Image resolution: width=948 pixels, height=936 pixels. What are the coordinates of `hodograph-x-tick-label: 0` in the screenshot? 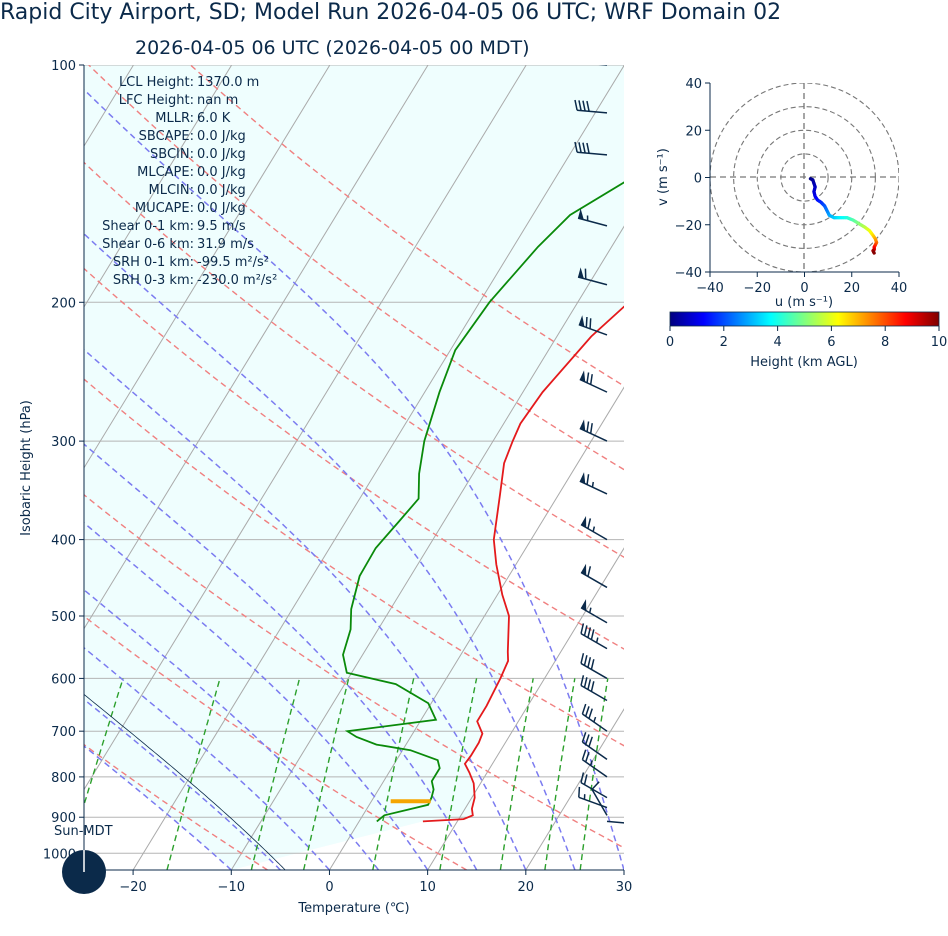 It's located at (804, 288).